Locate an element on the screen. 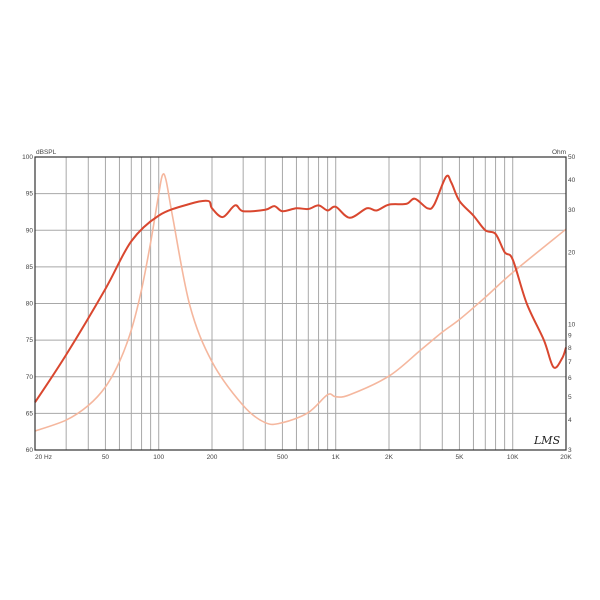 The height and width of the screenshot is (600, 600). x-tick-label: 20 Hz is located at coordinates (43, 457).